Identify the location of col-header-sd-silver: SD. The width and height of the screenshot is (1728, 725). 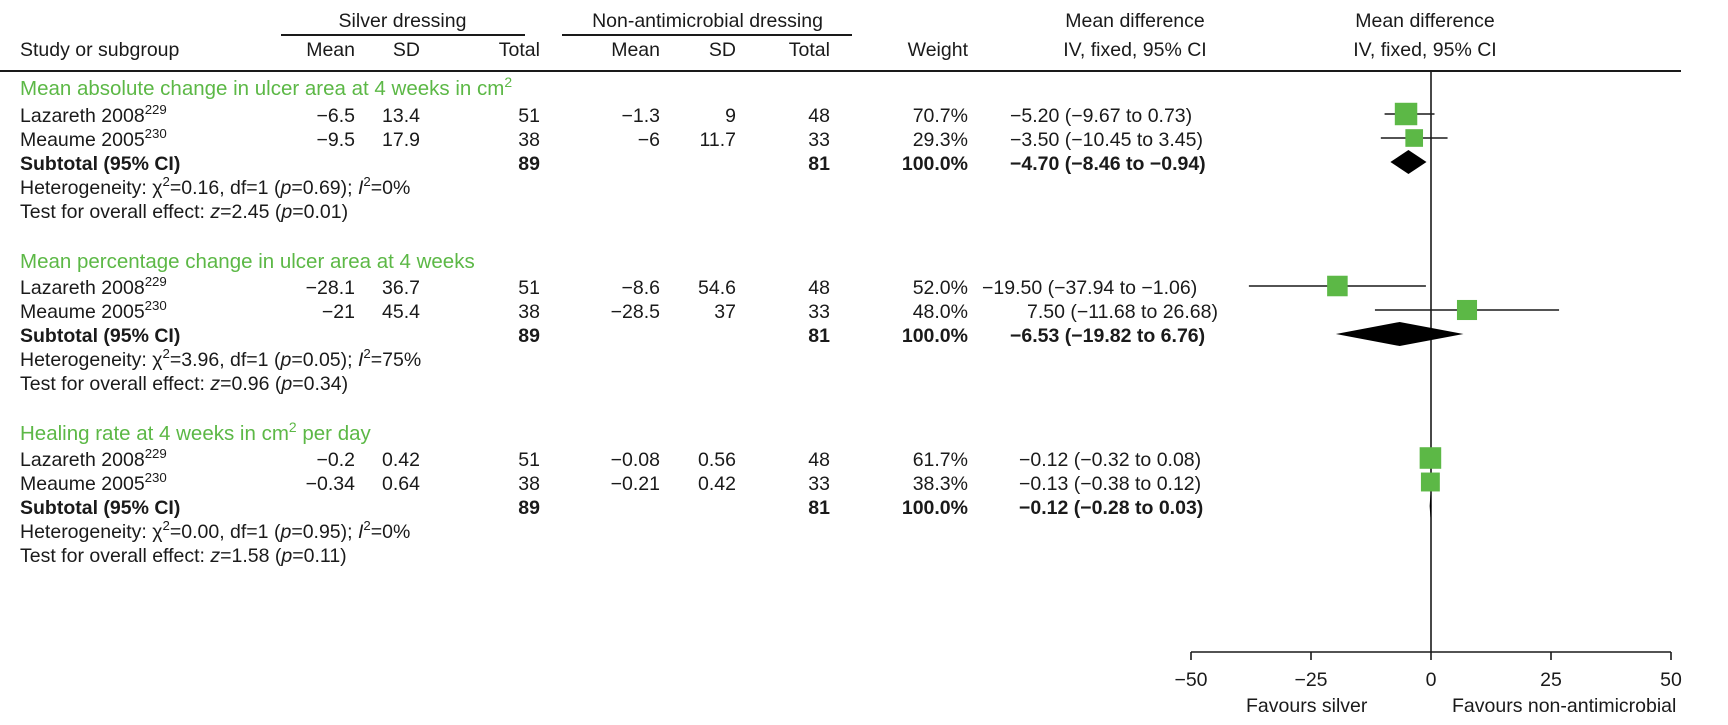
(406, 50).